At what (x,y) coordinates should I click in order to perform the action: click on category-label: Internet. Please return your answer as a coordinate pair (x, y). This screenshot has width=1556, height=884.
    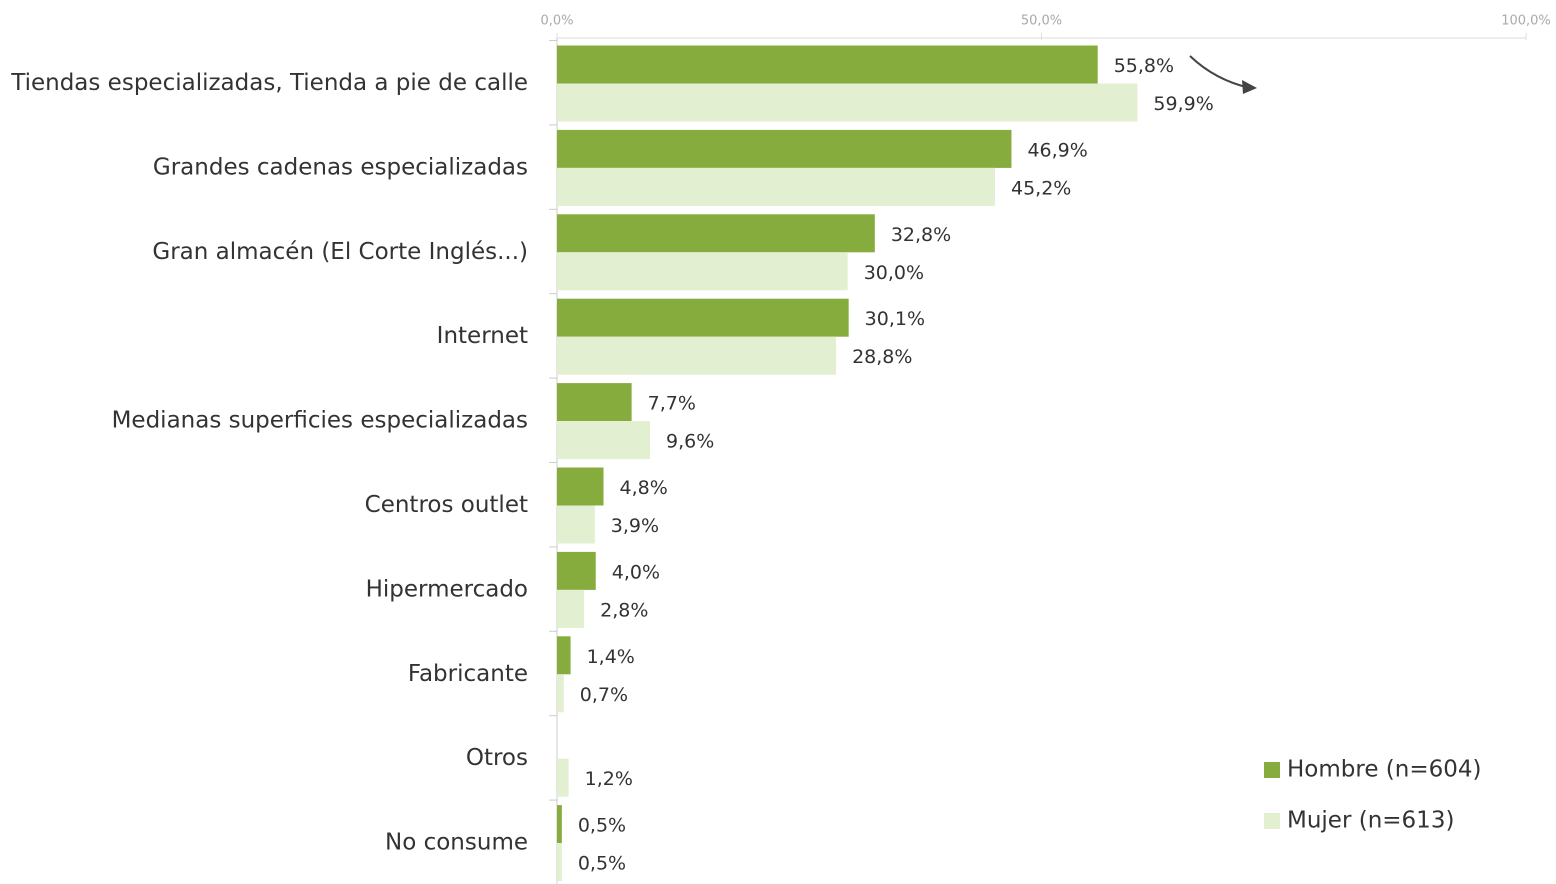
    Looking at the image, I should click on (482, 336).